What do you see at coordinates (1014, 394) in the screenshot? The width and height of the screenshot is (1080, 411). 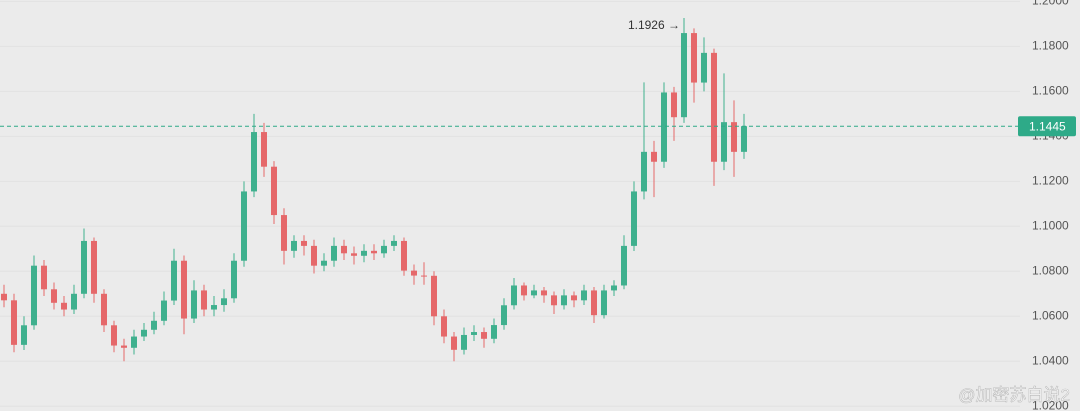 I see `watermark: @加密苏白说2` at bounding box center [1014, 394].